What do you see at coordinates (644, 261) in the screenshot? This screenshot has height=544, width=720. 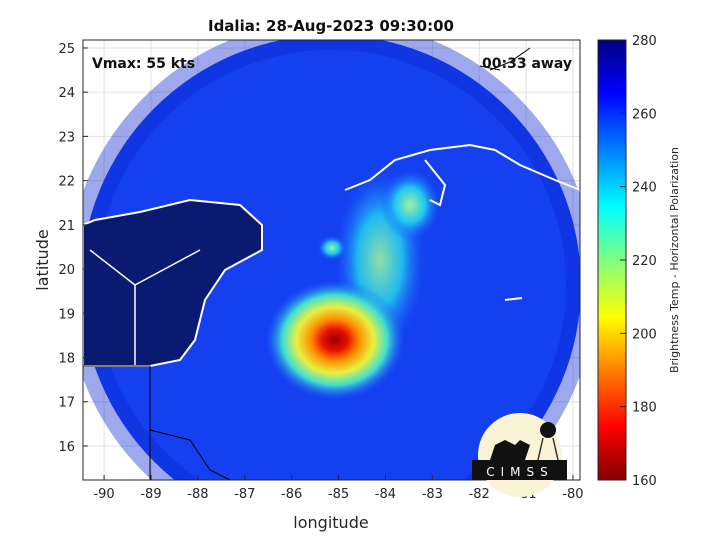 I see `colorbar-tick-label: 220` at bounding box center [644, 261].